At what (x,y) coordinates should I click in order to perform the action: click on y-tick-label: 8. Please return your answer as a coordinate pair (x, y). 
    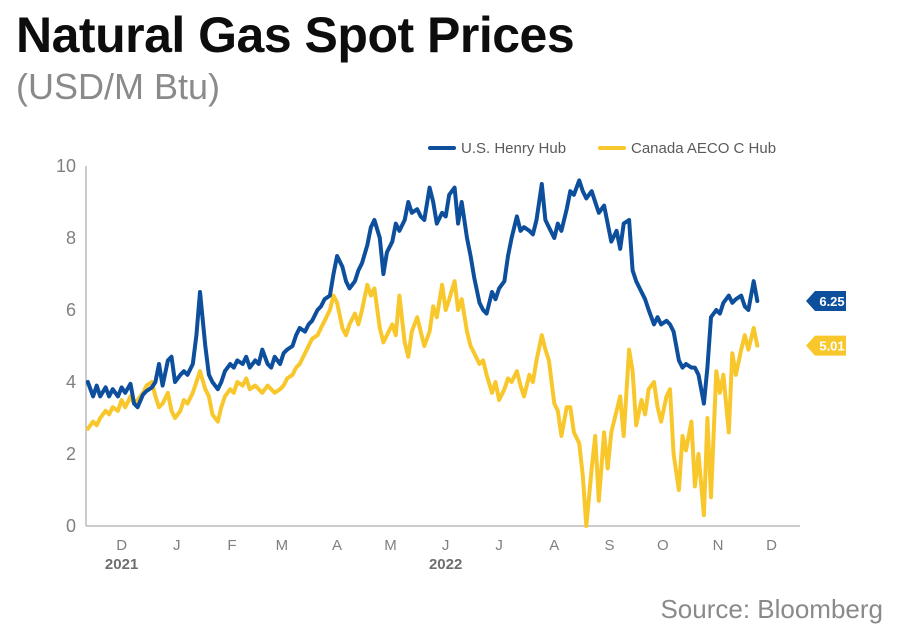
    Looking at the image, I should click on (71, 238).